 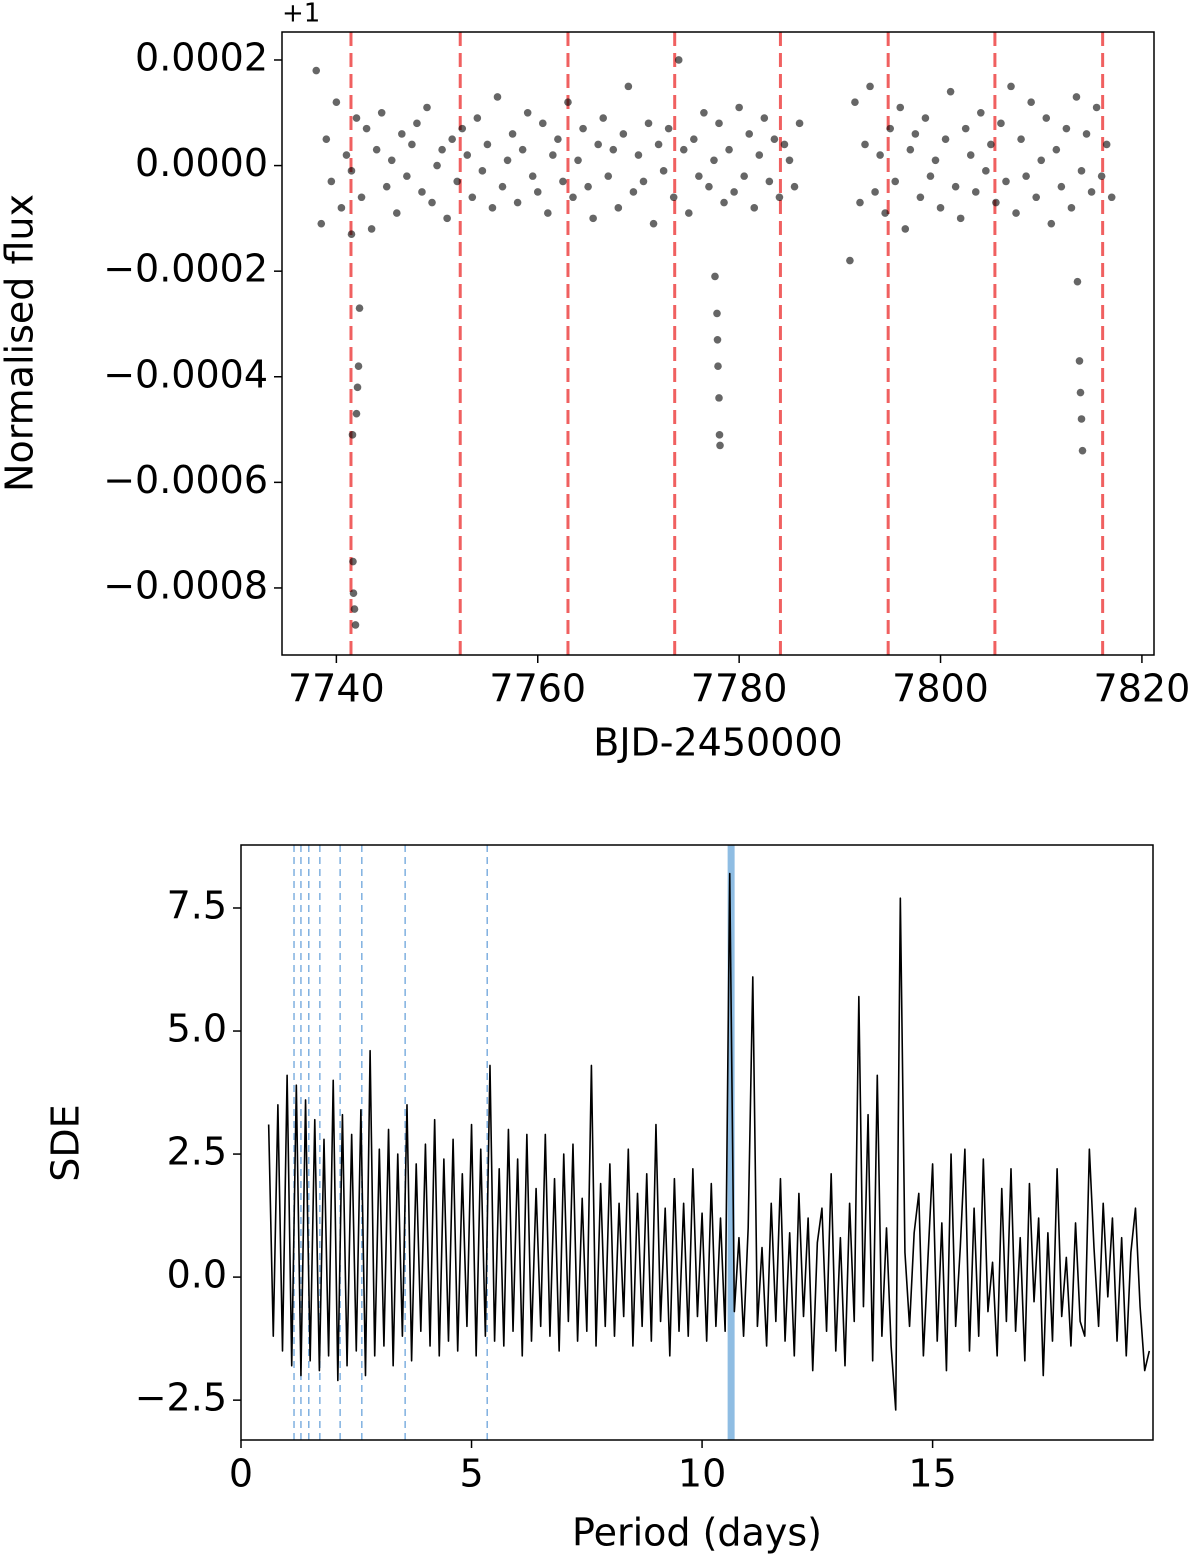 What do you see at coordinates (940, 689) in the screenshot?
I see `x-tick-label: 7800` at bounding box center [940, 689].